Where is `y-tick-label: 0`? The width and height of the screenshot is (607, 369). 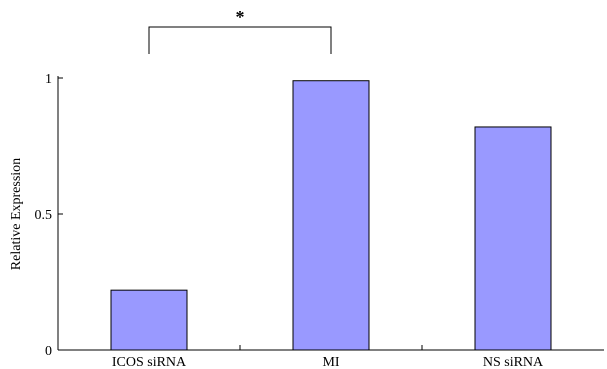
y-tick-label: 0 is located at coordinates (48, 351).